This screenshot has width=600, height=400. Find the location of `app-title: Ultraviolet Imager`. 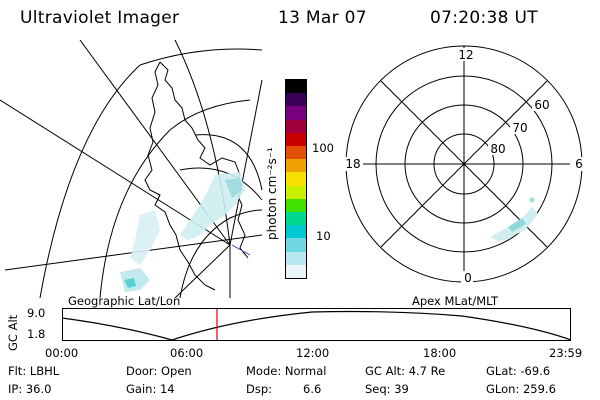

app-title: Ultraviolet Imager is located at coordinates (100, 18).